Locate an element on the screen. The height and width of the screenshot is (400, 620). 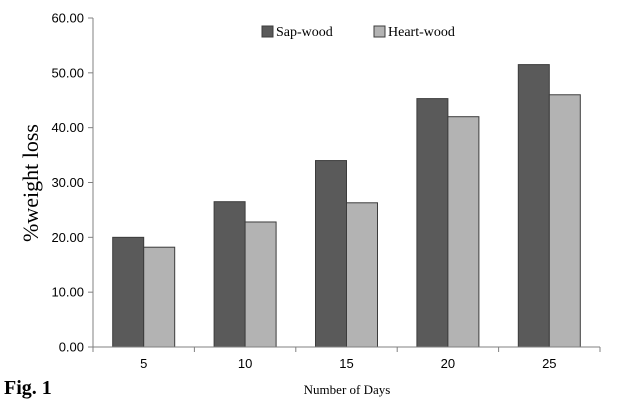
y-axis-label: %weight loss is located at coordinates (30, 183).